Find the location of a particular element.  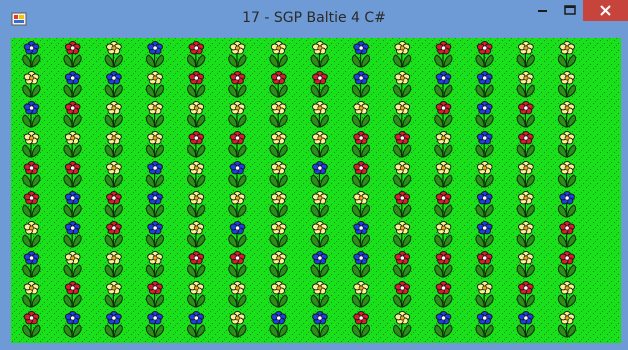

maximize-button is located at coordinates (570, 10).